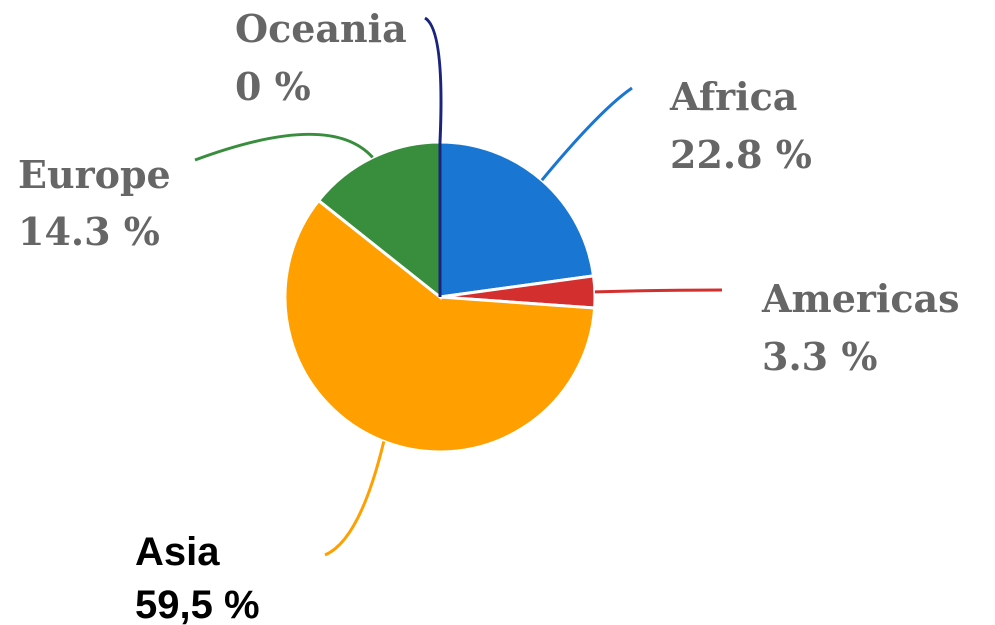 The image size is (995, 625). Describe the element at coordinates (741, 154) in the screenshot. I see `value-label: 22.8 %` at that location.